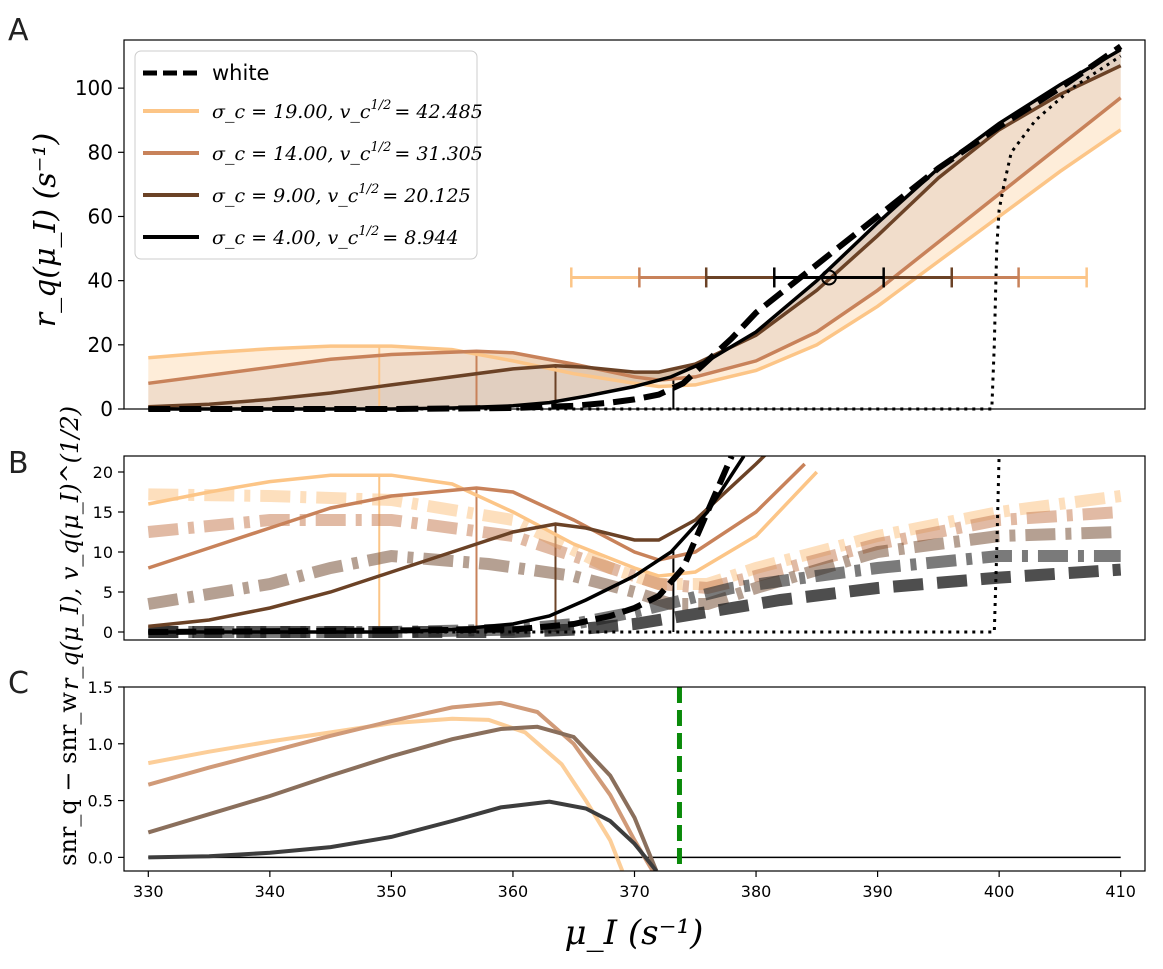  What do you see at coordinates (347, 110) in the screenshot?
I see `legend-label-19: σ_c = 19.00, v_c1/2 = 42.485` at bounding box center [347, 110].